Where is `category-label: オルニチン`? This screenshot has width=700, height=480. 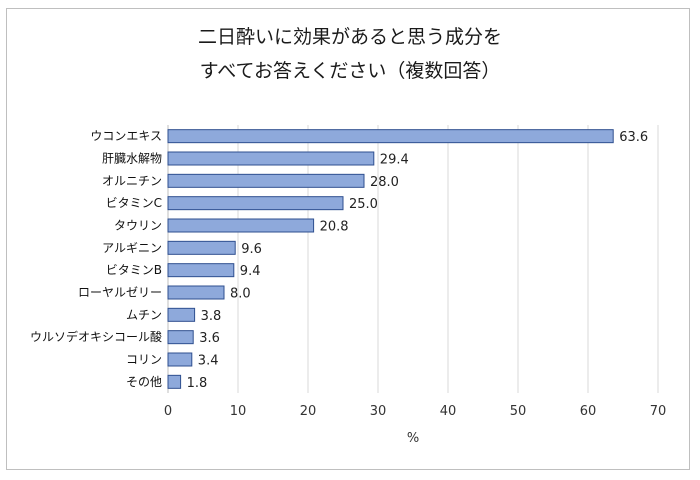
category-label: オルニチン is located at coordinates (132, 181).